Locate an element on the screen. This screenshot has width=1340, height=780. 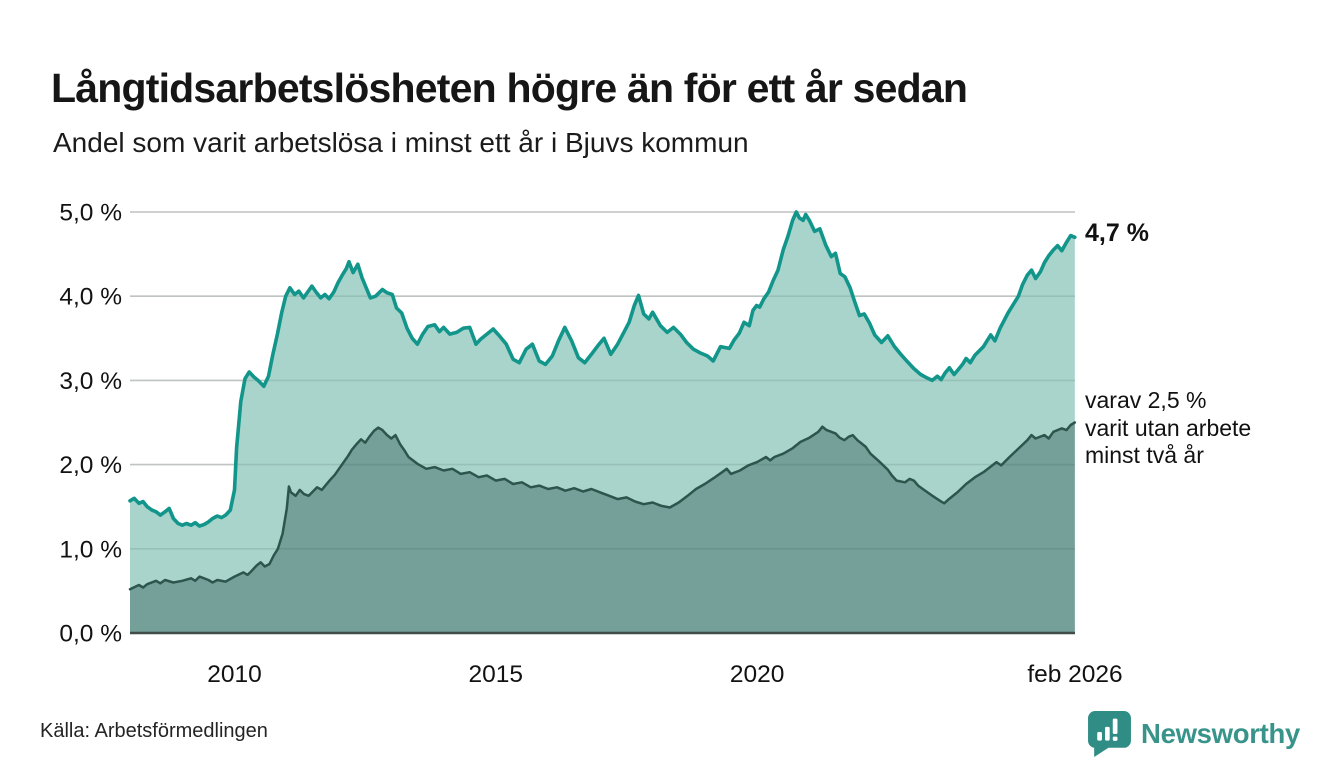
y-tick-label: 1,0 % is located at coordinates (90, 549).